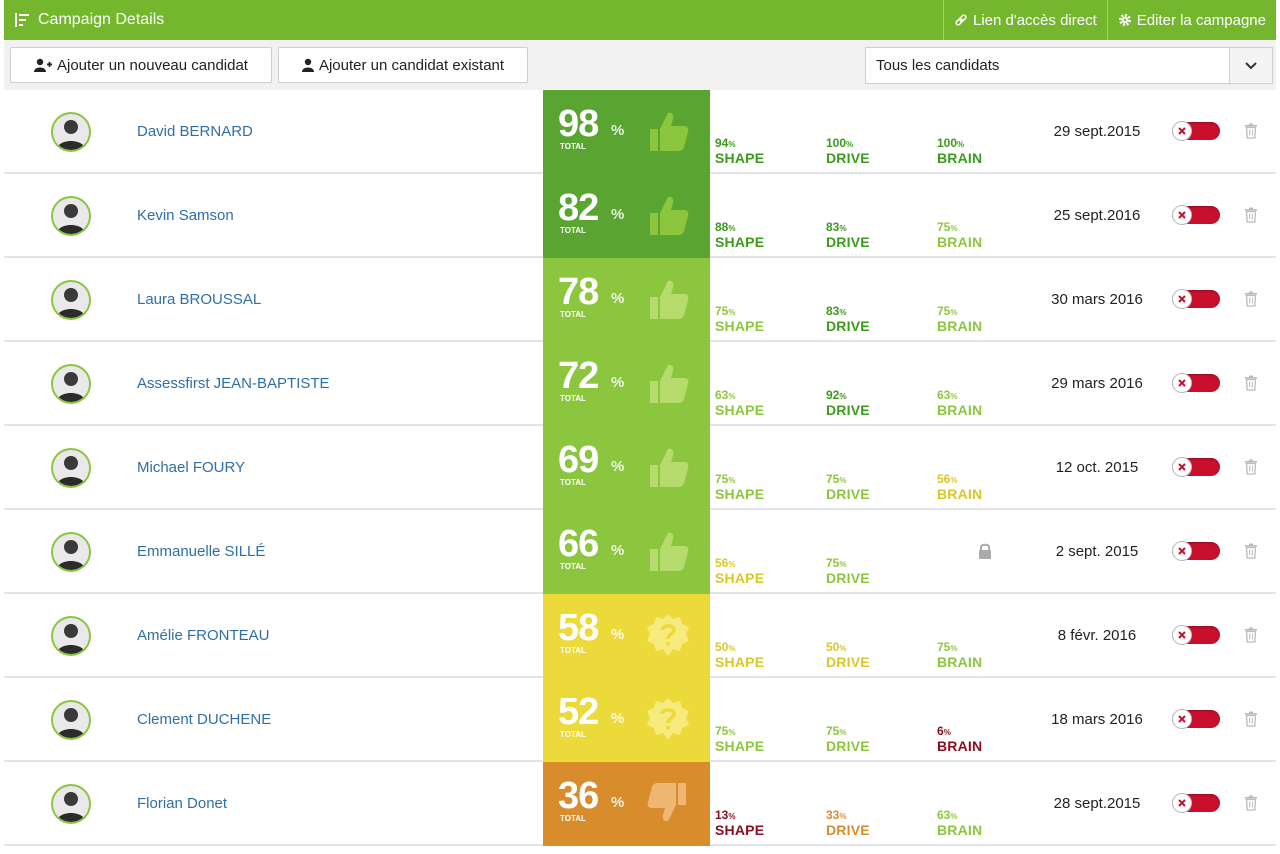 The image size is (1280, 854). I want to click on application-date: 2 sept. 2015, so click(1097, 551).